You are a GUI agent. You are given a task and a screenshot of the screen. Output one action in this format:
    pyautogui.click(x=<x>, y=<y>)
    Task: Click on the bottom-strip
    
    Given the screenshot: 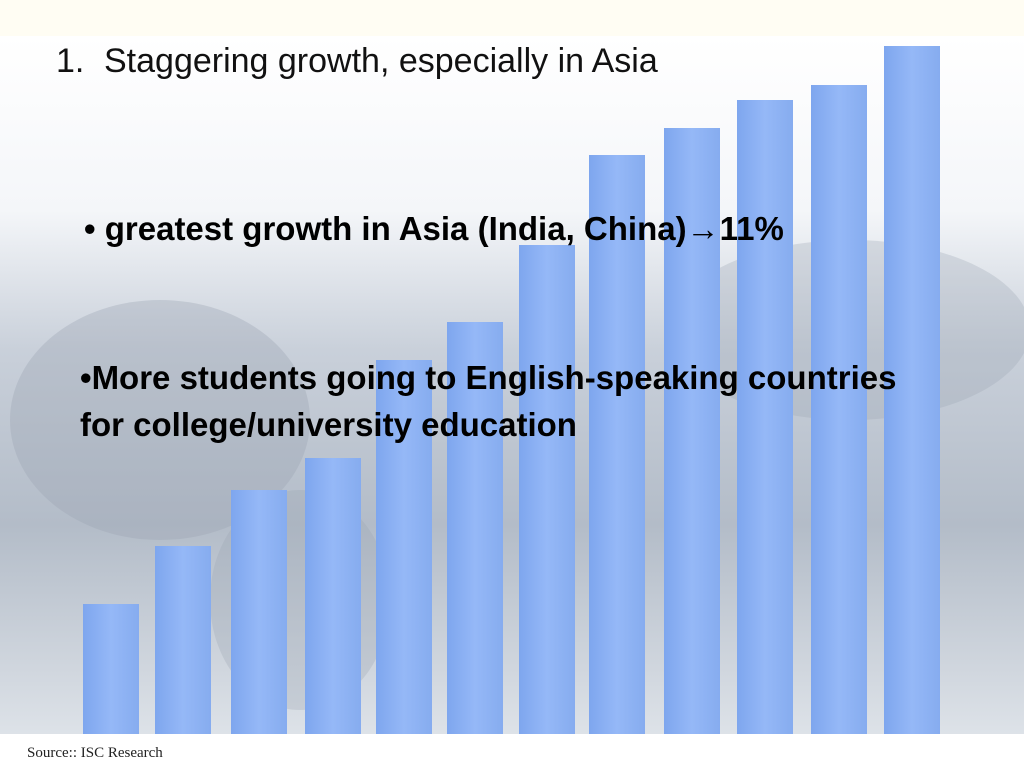 What is the action you would take?
    pyautogui.click(x=512, y=751)
    